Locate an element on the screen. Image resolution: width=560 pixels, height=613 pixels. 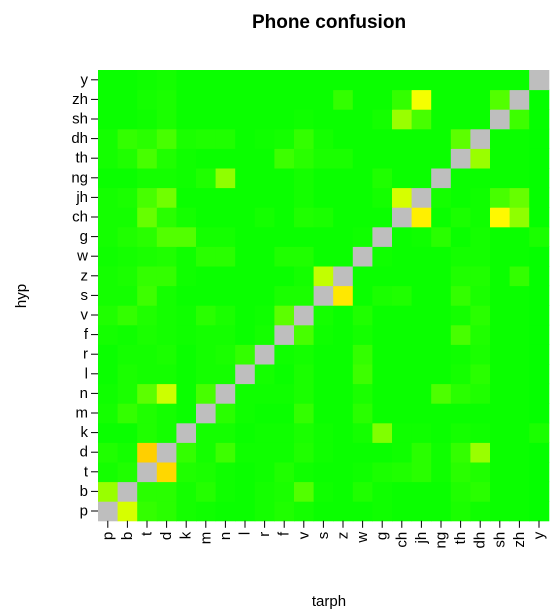
heatmap-cell-g-d is located at coordinates (166, 236).